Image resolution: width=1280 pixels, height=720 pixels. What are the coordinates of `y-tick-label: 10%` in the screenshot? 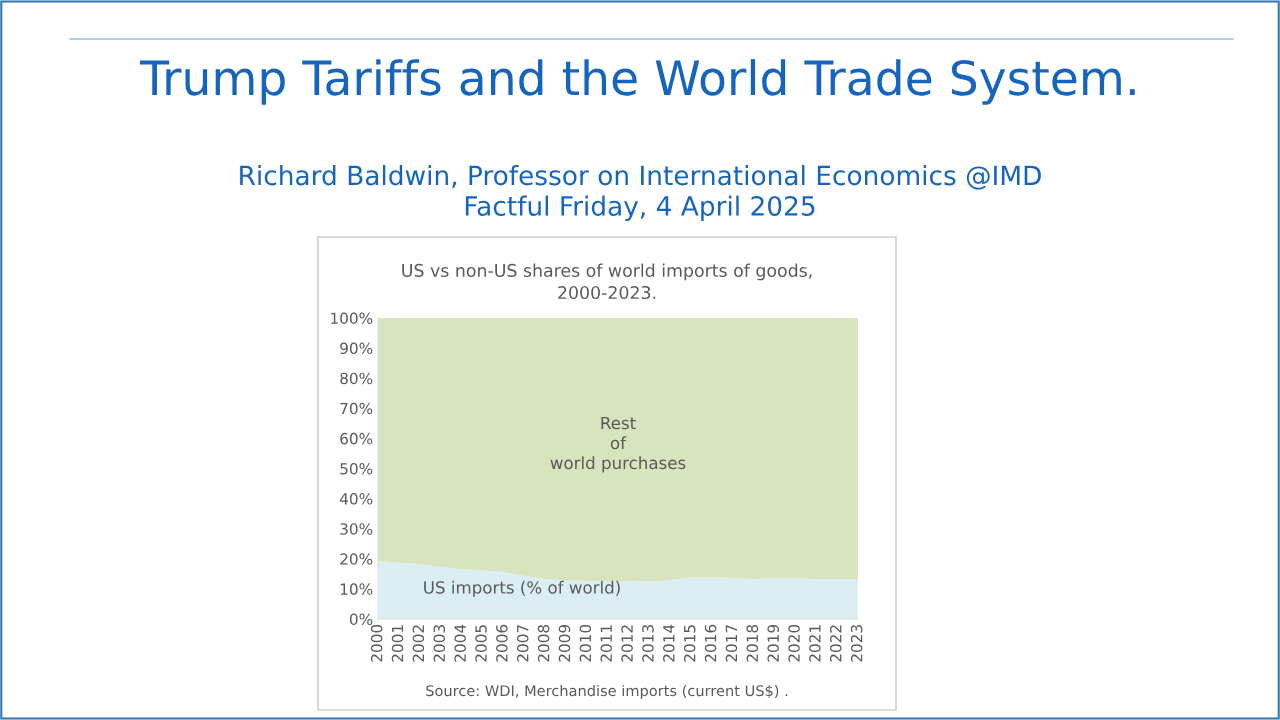 It's located at (356, 589).